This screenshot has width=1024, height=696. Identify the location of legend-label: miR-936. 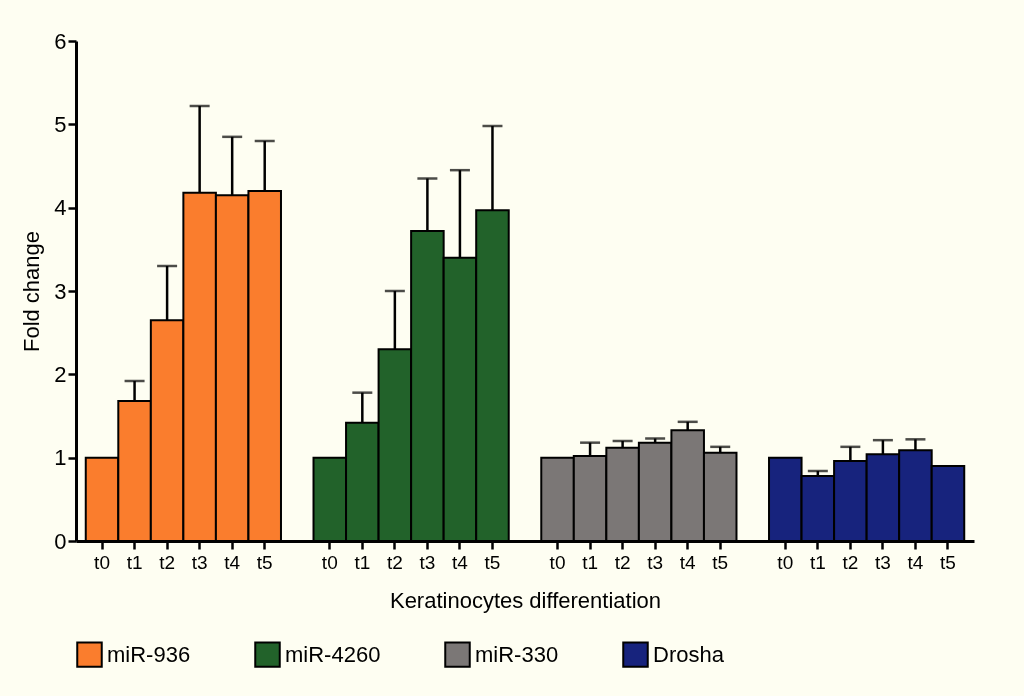
(149, 654).